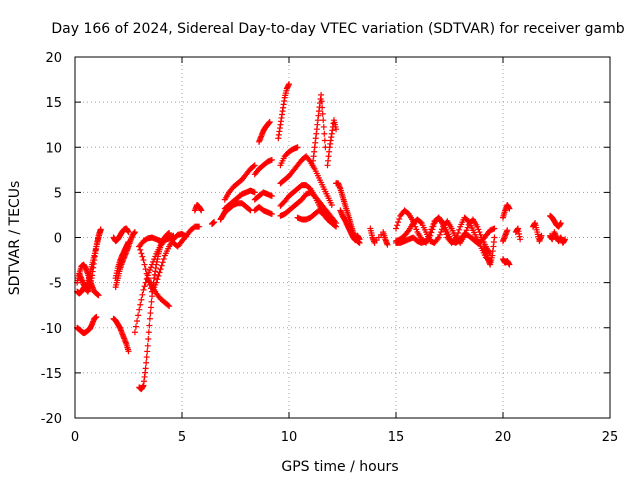 Image resolution: width=640 pixels, height=480 pixels. What do you see at coordinates (350, 225) in the screenshot?
I see `series-tail-b` at bounding box center [350, 225].